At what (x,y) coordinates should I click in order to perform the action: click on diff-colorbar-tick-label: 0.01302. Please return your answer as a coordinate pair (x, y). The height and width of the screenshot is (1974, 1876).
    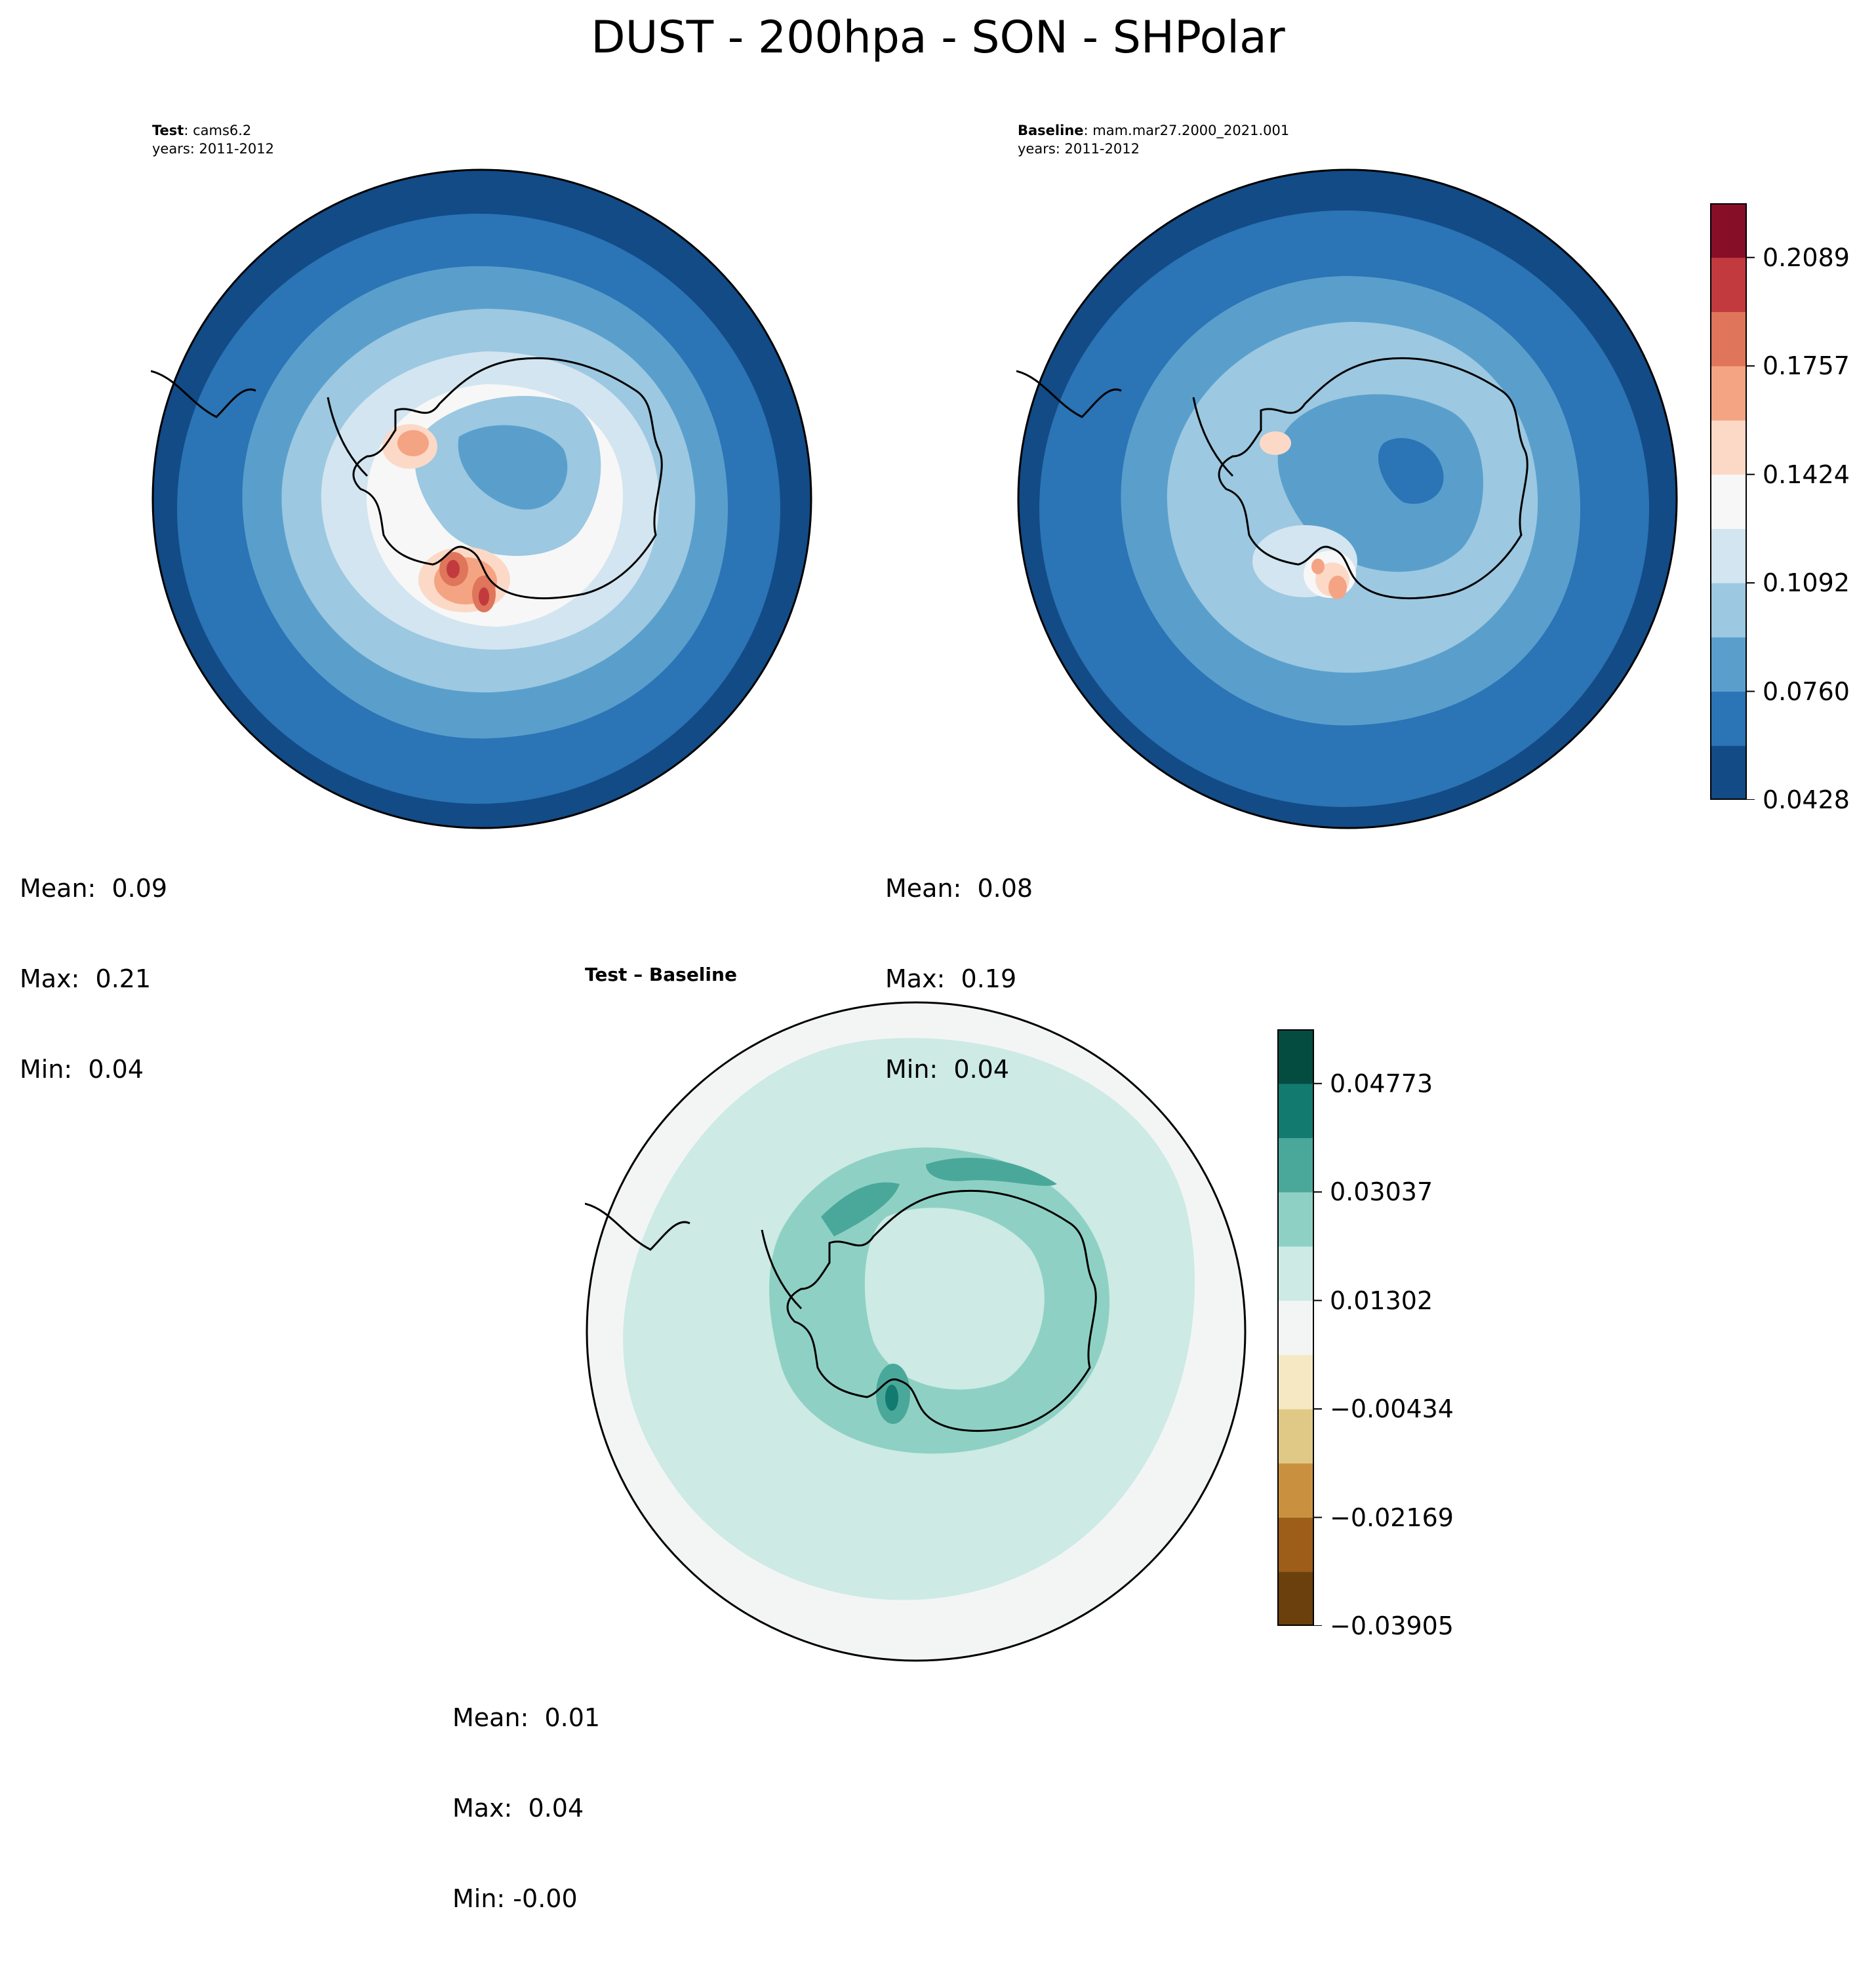
    Looking at the image, I should click on (1382, 1300).